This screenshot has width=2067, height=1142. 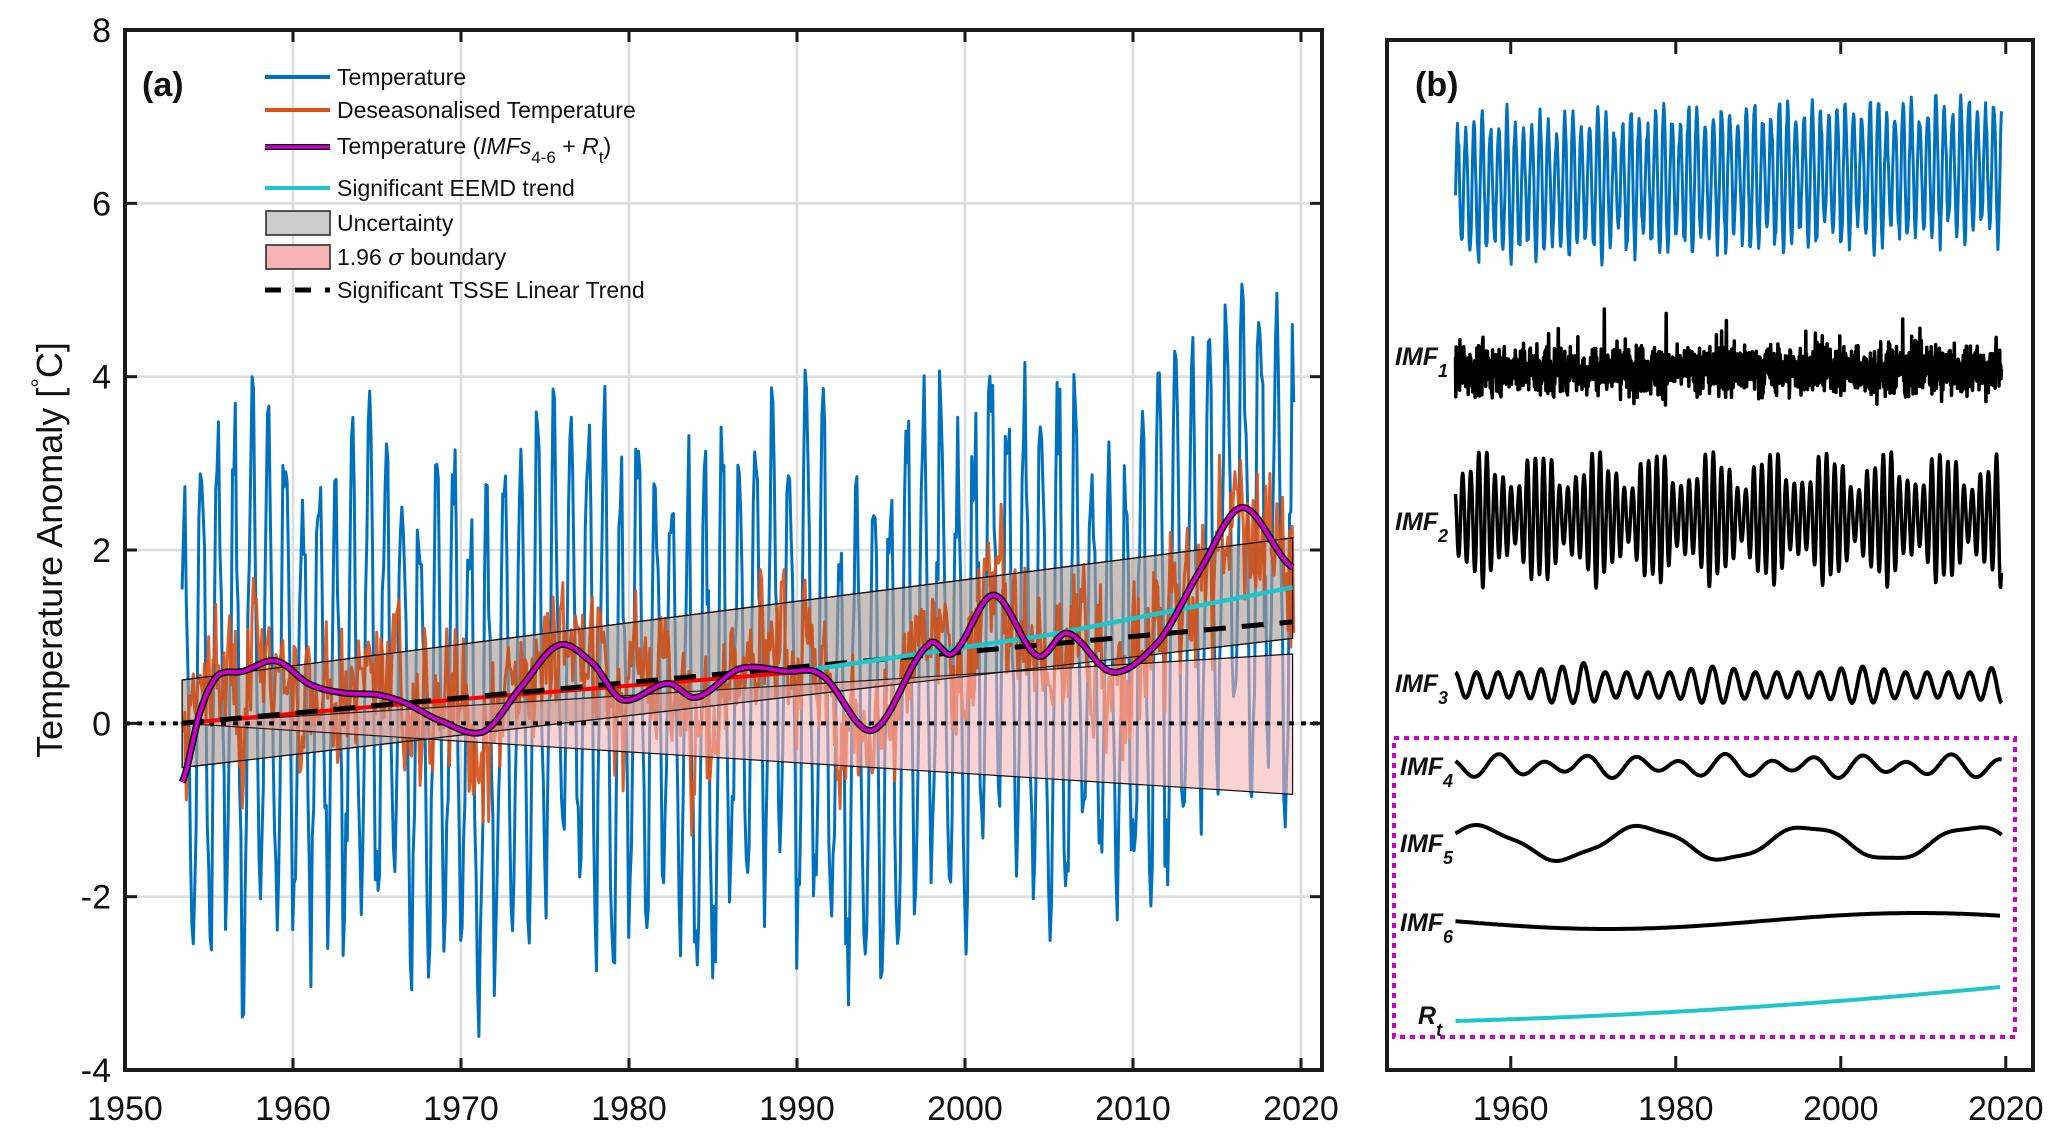 I want to click on legend-item-imfs: Temperature (IMFs4-6 + Rt), so click(x=438, y=150).